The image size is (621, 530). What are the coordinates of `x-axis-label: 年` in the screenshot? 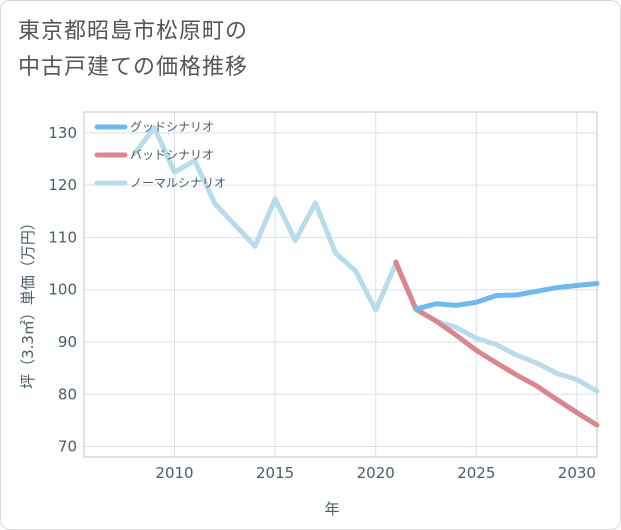 It's located at (331, 509).